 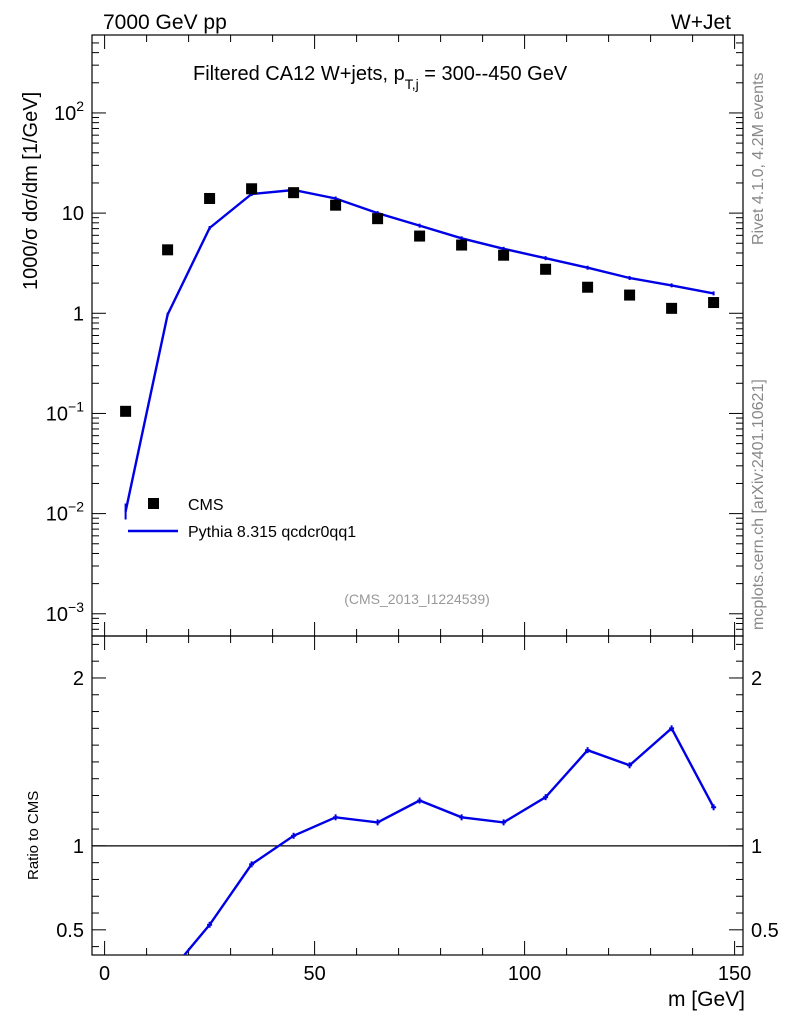 What do you see at coordinates (73, 214) in the screenshot?
I see `main-y-tick-label: 10` at bounding box center [73, 214].